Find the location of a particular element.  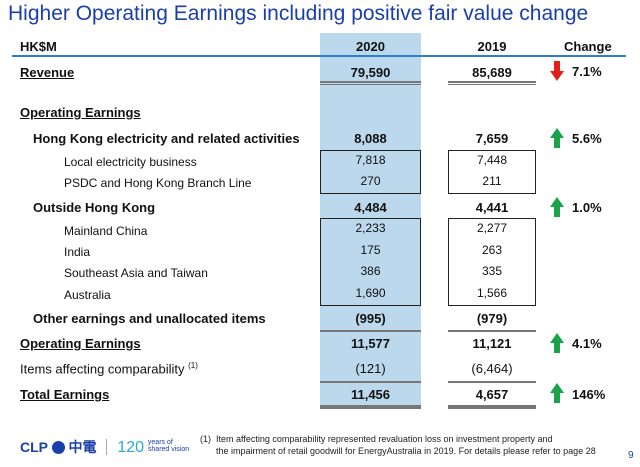

value-2020: (121) is located at coordinates (370, 368).